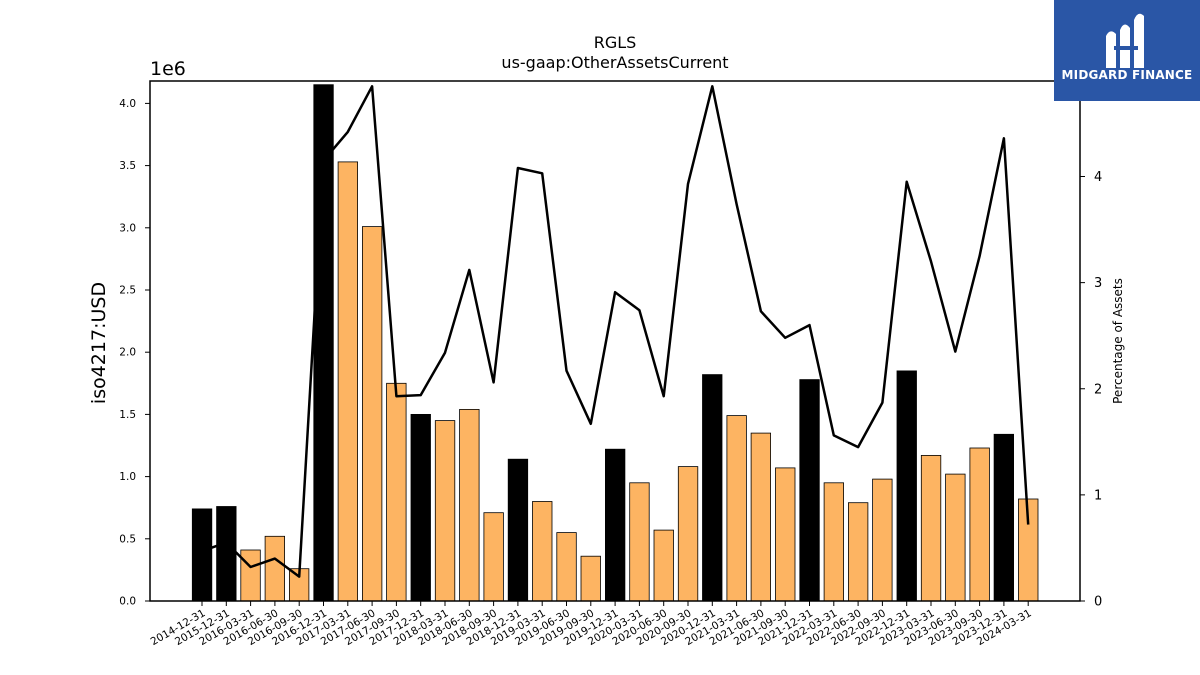  Describe the element at coordinates (127, 353) in the screenshot. I see `y-tick-label: 2.0` at that location.